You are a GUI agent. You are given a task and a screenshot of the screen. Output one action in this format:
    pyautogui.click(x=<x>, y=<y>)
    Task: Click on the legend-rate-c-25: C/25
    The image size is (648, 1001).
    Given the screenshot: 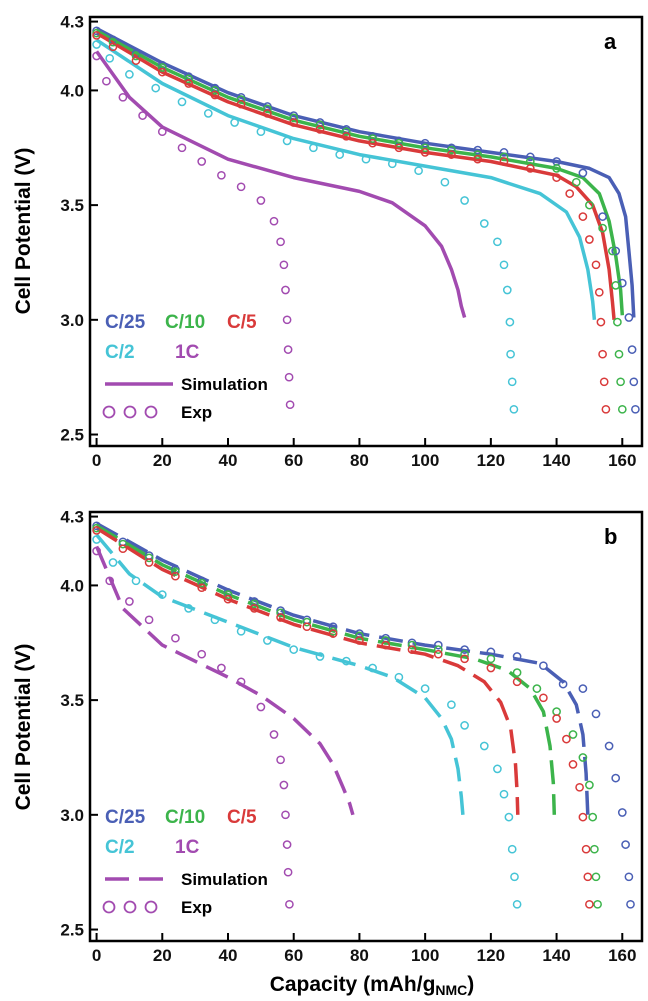 What is the action you would take?
    pyautogui.click(x=125, y=322)
    